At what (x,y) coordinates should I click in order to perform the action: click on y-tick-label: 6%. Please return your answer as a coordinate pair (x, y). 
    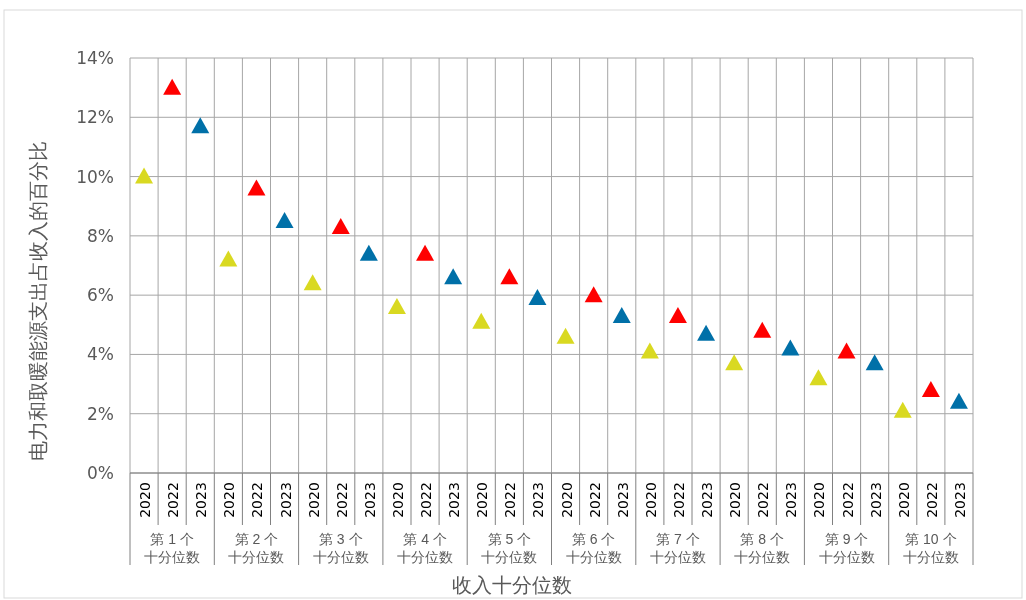
    Looking at the image, I should click on (100, 295).